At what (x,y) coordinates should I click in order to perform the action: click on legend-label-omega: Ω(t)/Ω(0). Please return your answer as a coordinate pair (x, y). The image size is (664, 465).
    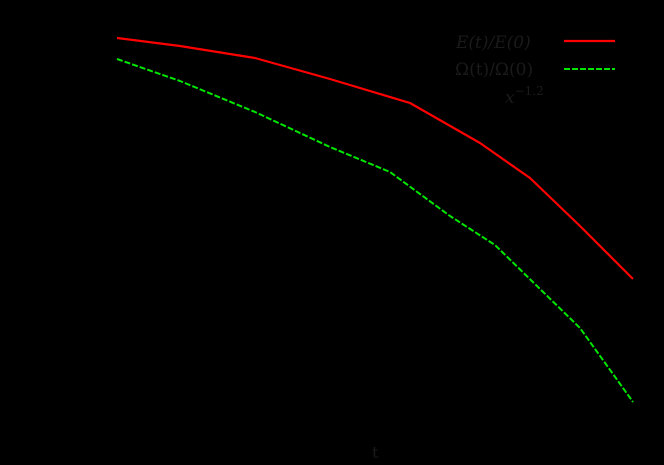
    Looking at the image, I should click on (494, 70).